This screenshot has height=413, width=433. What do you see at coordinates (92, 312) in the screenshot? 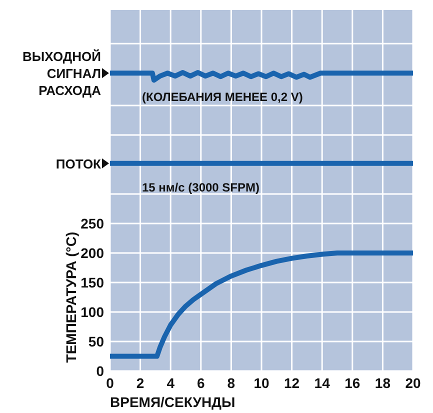
I see `y-tick-label: 100` at bounding box center [92, 312].